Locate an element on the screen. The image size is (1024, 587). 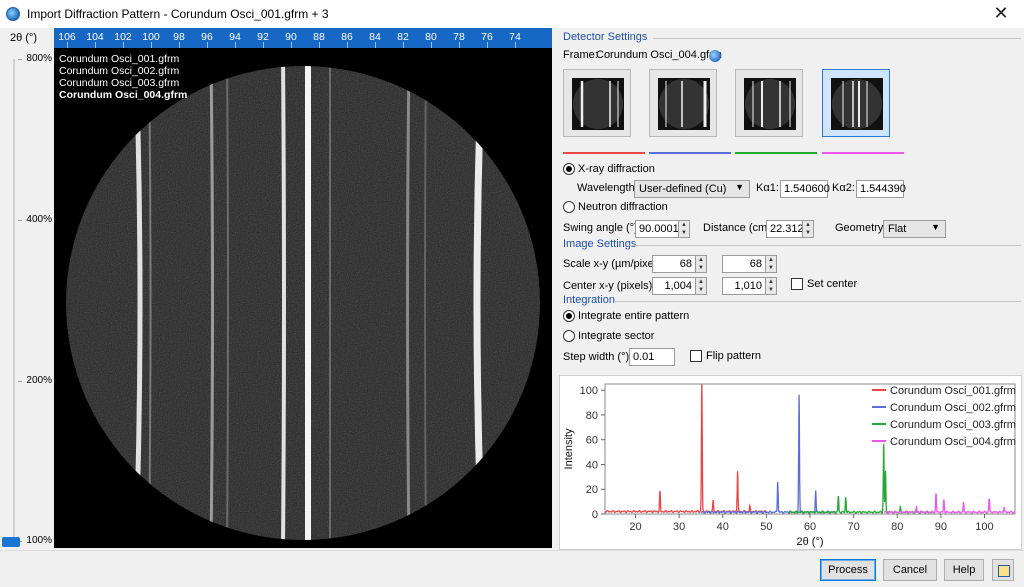
frame-file-item: Corundum Osci_004.gfrm is located at coordinates (123, 95).